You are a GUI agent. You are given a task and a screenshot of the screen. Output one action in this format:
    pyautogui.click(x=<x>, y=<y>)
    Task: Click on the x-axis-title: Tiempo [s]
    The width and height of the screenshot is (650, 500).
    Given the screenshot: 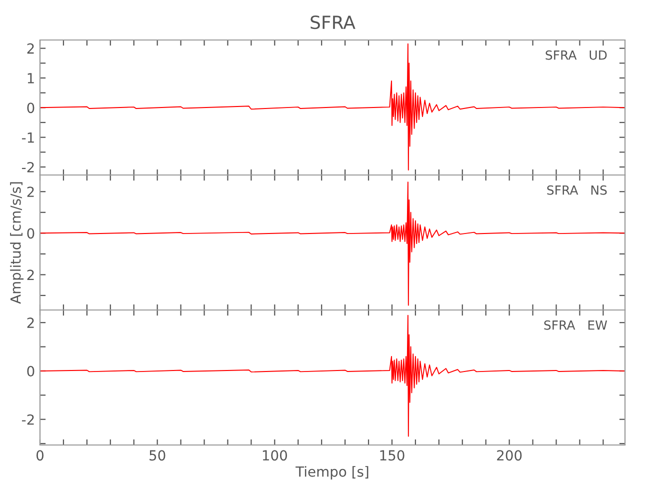 What is the action you would take?
    pyautogui.click(x=332, y=473)
    